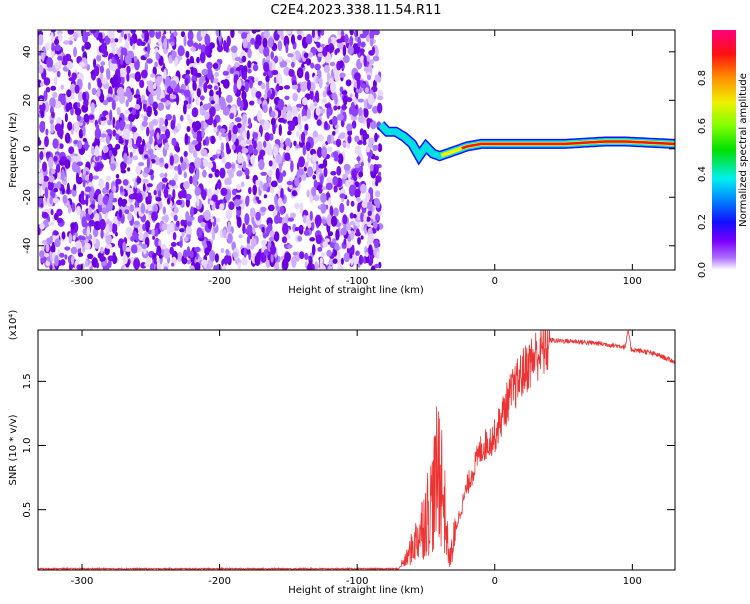 Image resolution: width=750 pixels, height=604 pixels. Describe the element at coordinates (702, 126) in the screenshot. I see `colorbar-tick-label: 0.6` at that location.